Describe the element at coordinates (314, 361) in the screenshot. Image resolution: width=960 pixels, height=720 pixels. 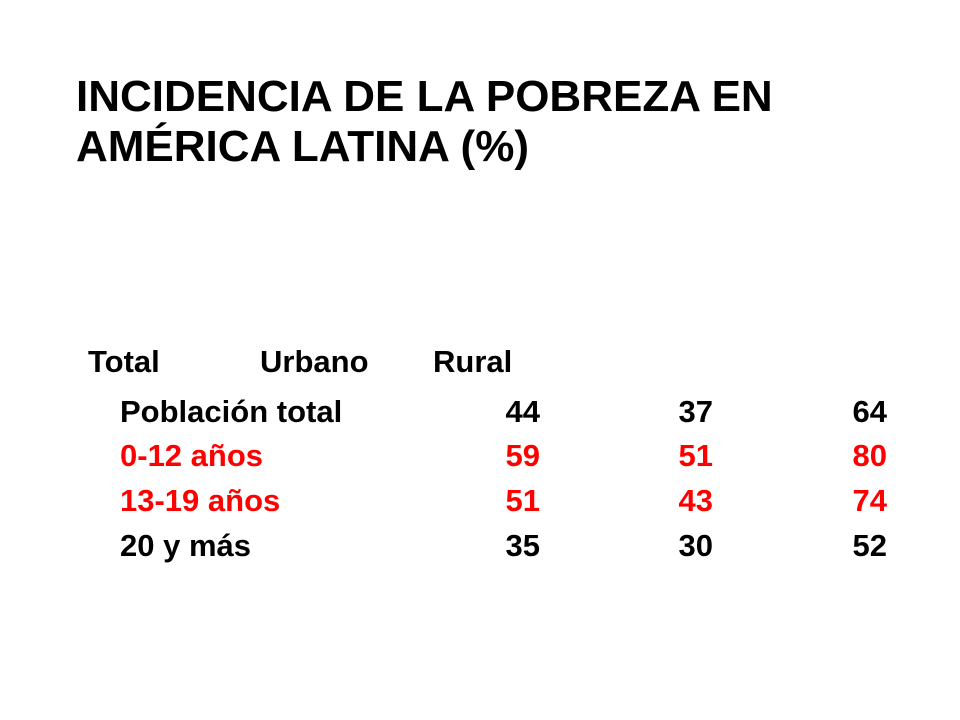
I see `header-urbano: Urbano` at that location.